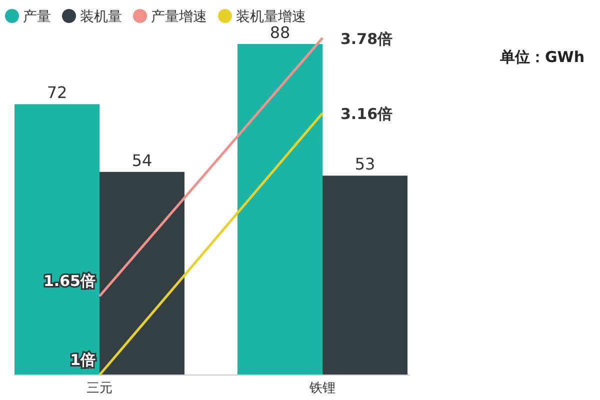 This screenshot has width=600, height=400. I want to click on data-label: 72, so click(57, 92).